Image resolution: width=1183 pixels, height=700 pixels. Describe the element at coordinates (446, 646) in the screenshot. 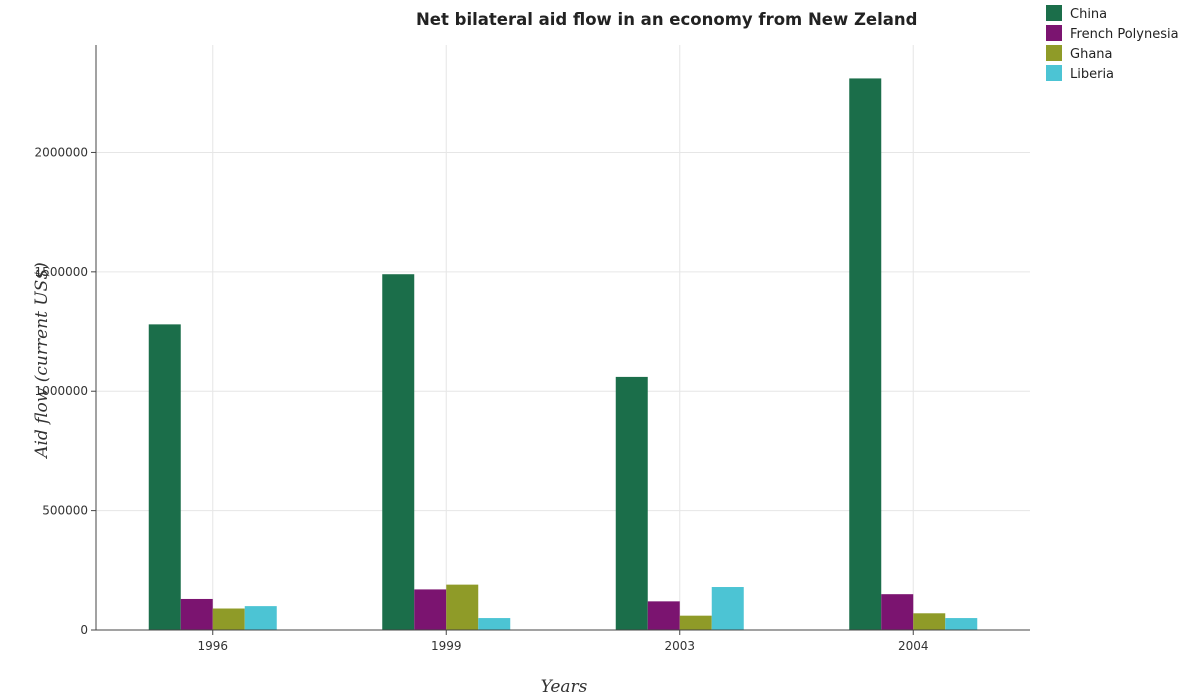

I see `x-tick-label: 1999` at that location.